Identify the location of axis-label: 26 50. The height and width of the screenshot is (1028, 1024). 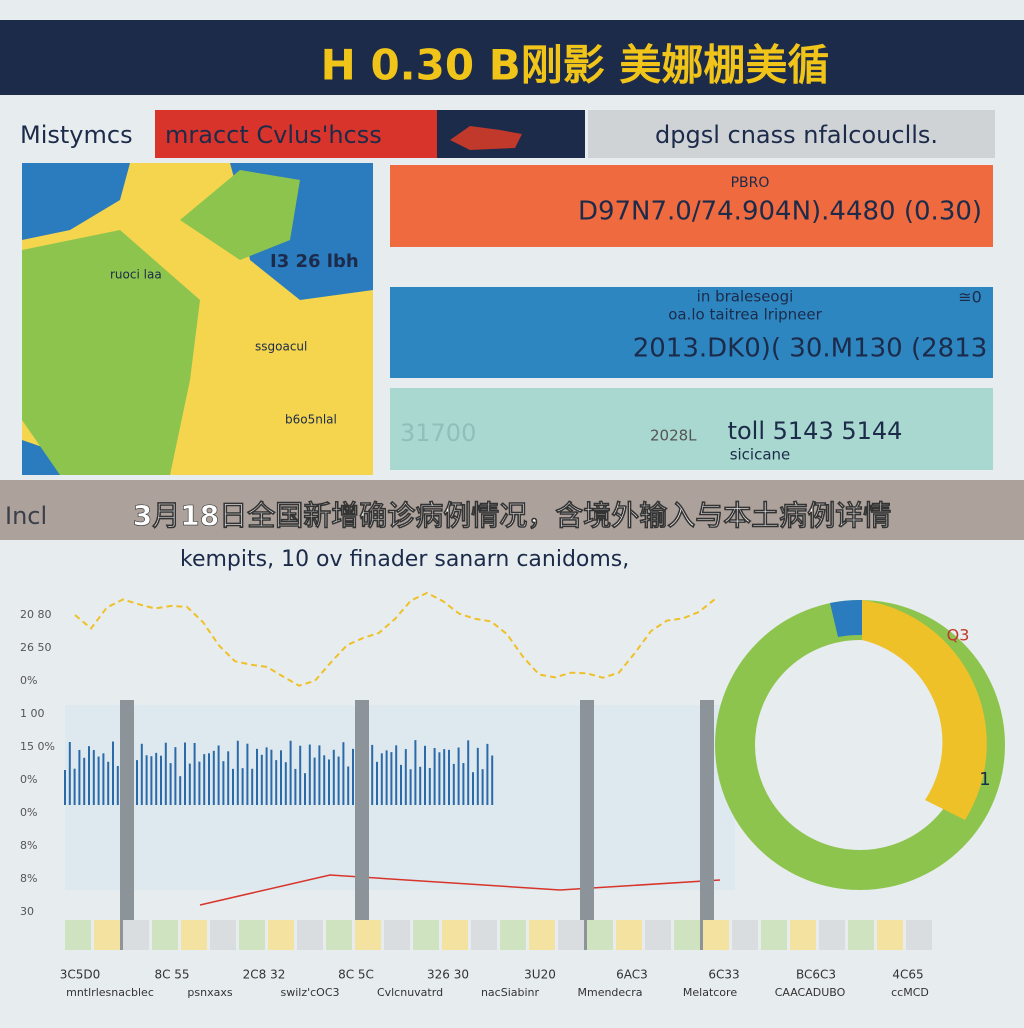
(36, 647).